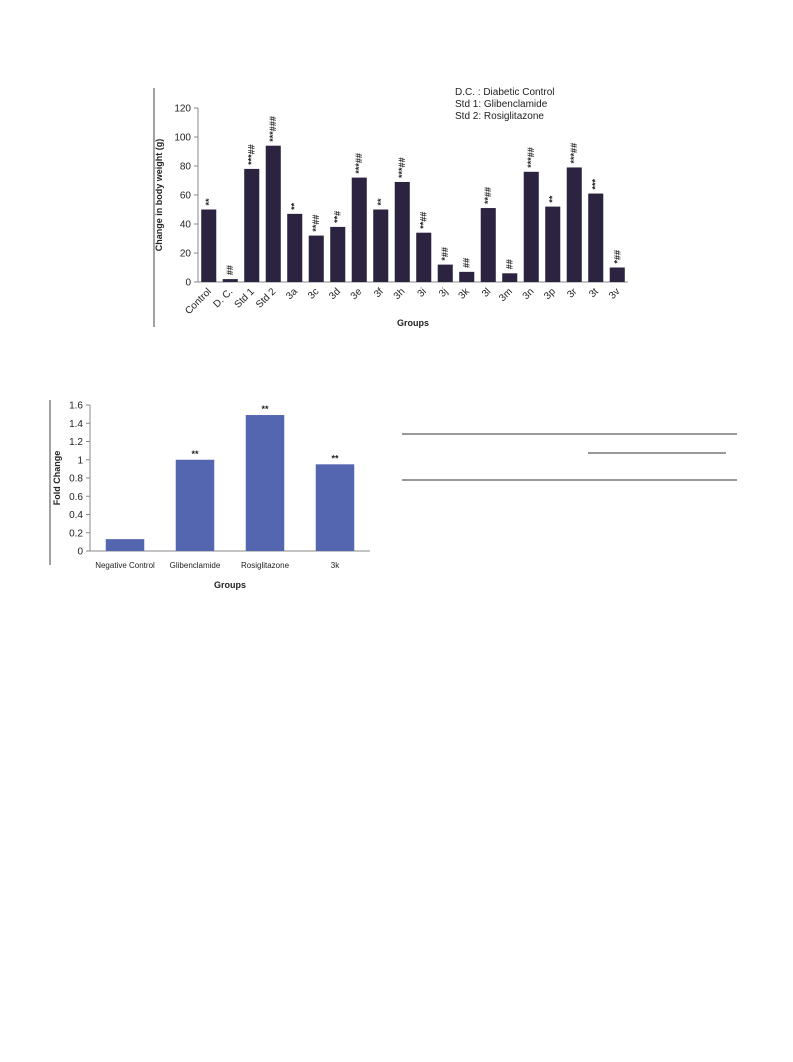  What do you see at coordinates (195, 565) in the screenshot?
I see `x-tick-label: Glibenclamide` at bounding box center [195, 565].